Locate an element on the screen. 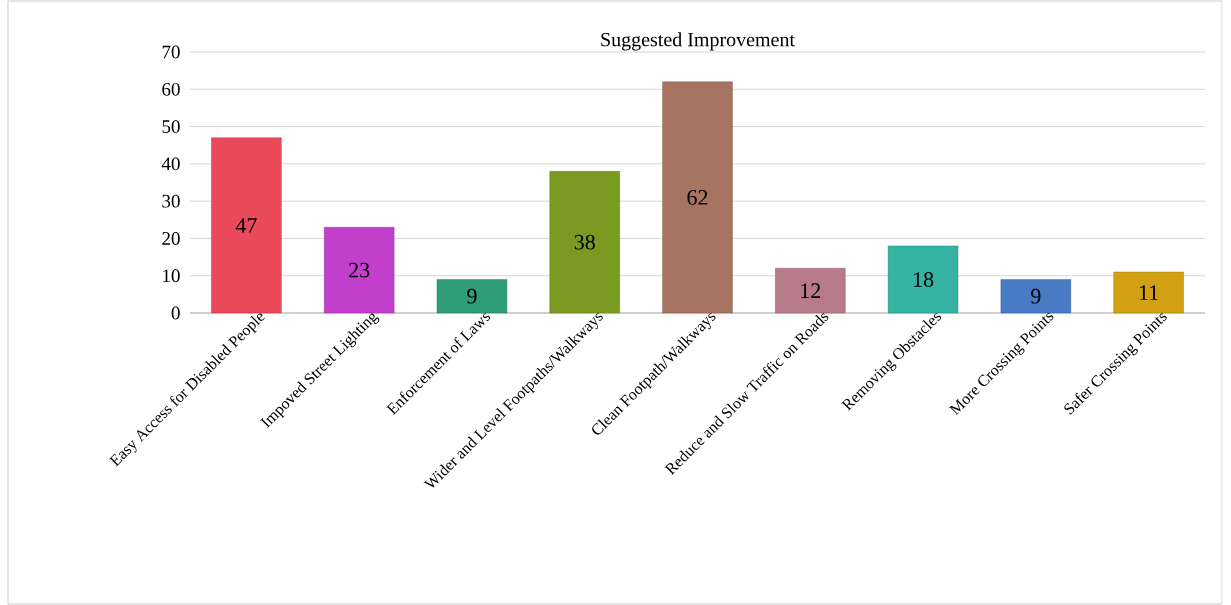 Image resolution: width=1231 pixels, height=605 pixels. y-tick-label: 70 is located at coordinates (171, 52).